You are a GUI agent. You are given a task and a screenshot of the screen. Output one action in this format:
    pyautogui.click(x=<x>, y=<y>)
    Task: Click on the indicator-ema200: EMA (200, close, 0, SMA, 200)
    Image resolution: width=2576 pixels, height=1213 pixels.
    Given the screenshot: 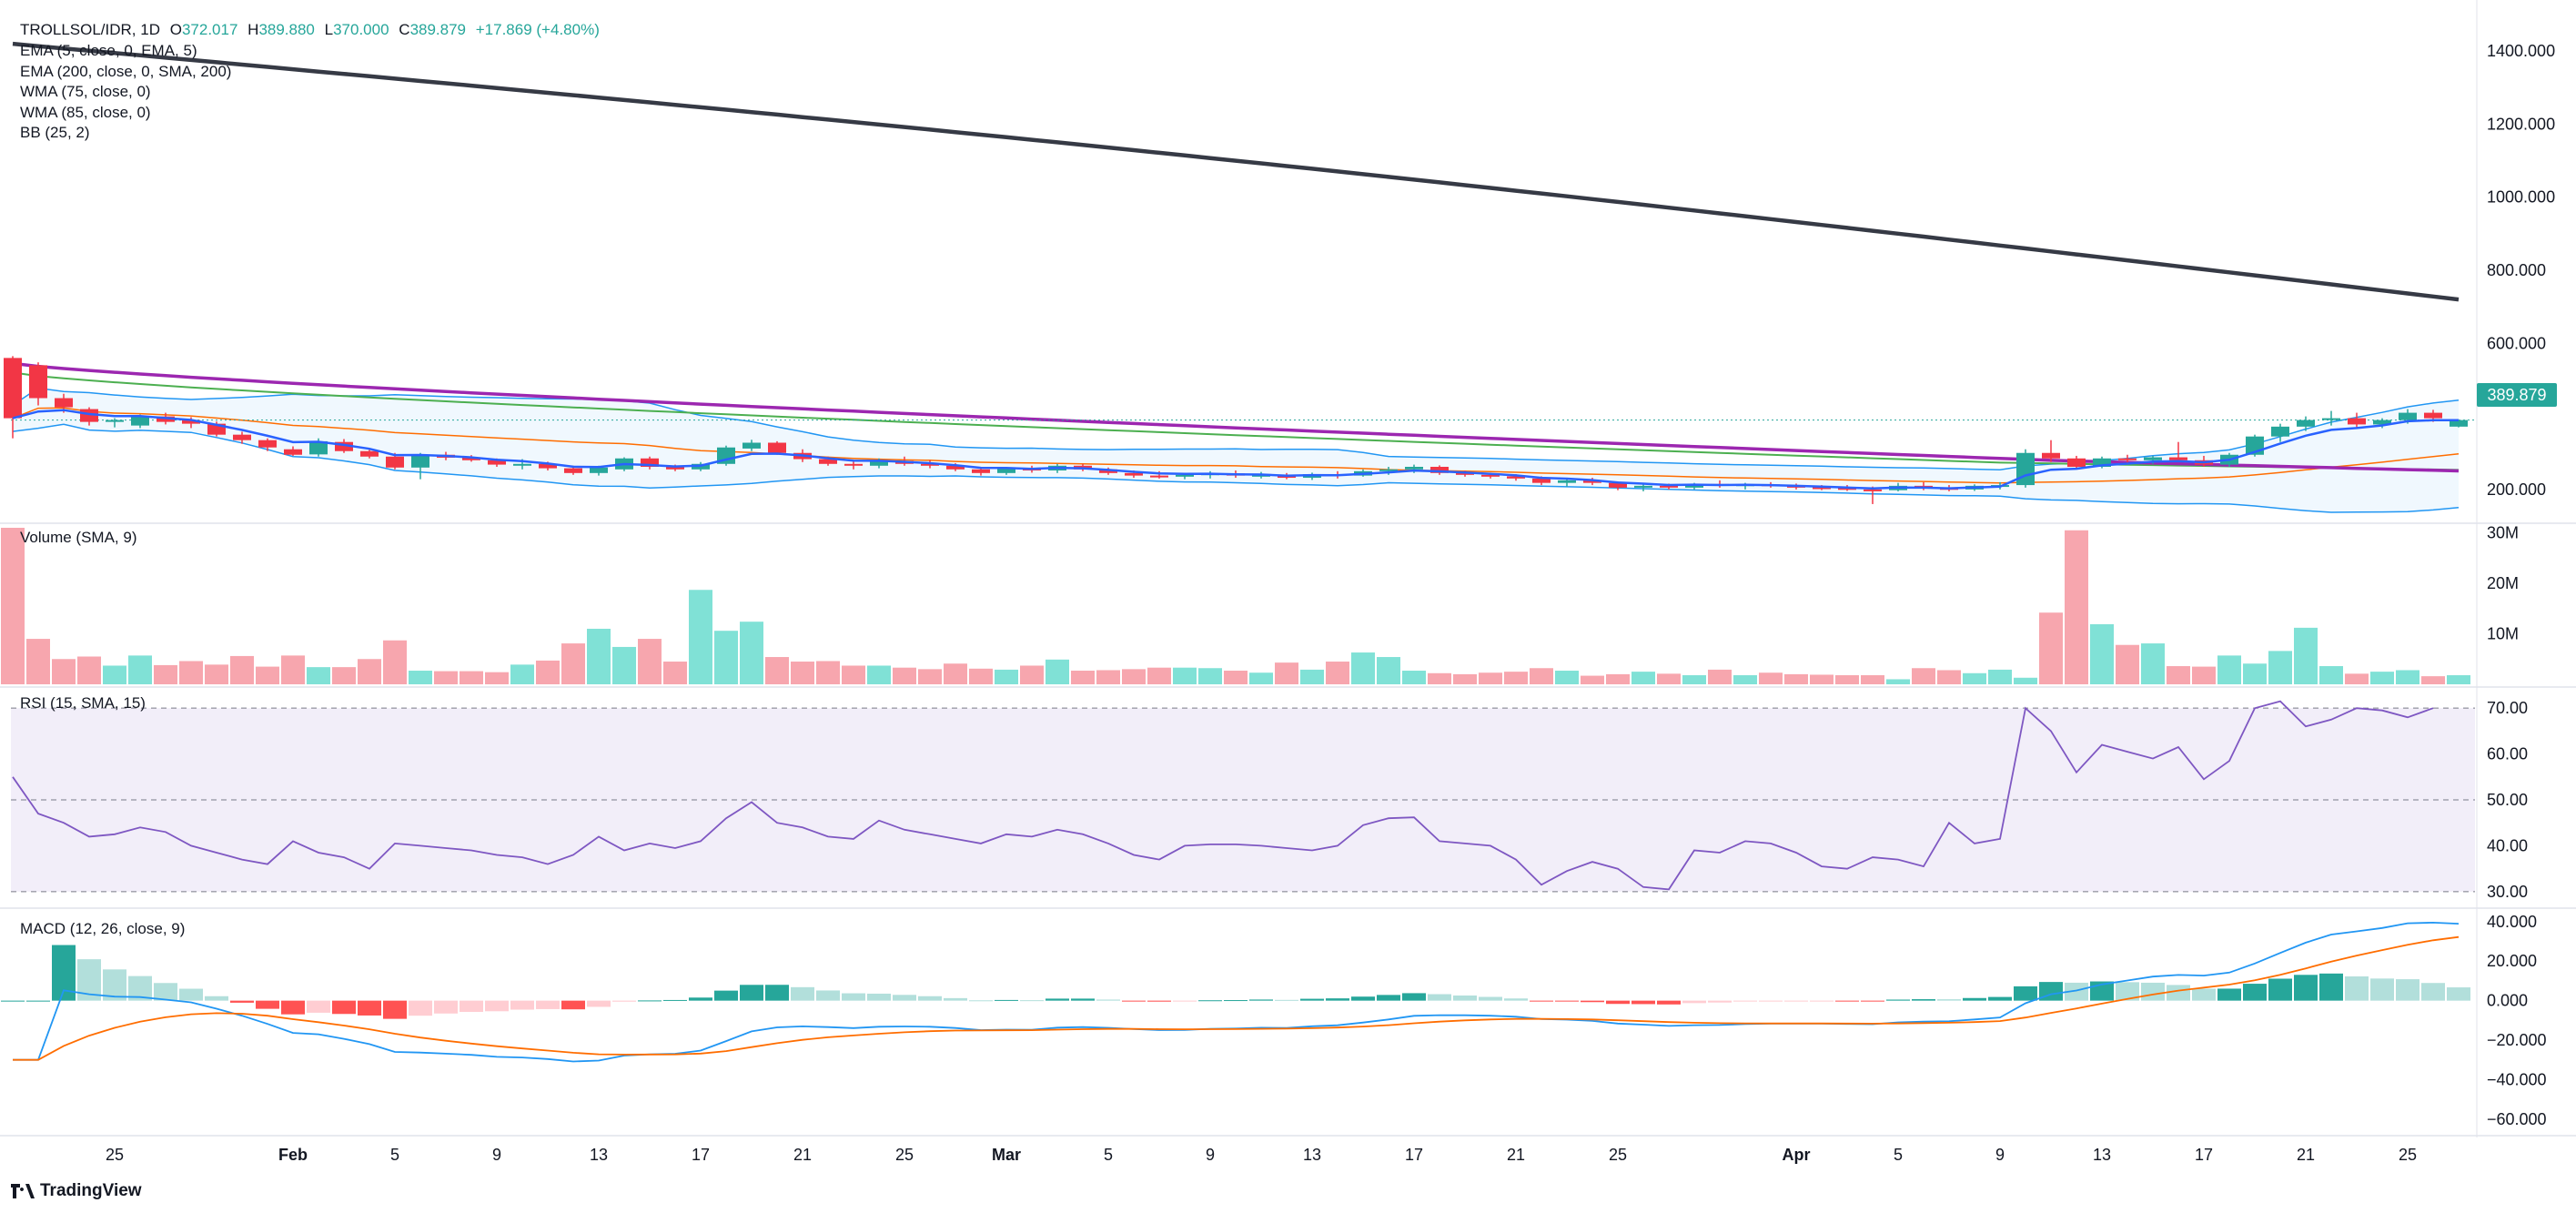 What is the action you would take?
    pyautogui.click(x=126, y=71)
    